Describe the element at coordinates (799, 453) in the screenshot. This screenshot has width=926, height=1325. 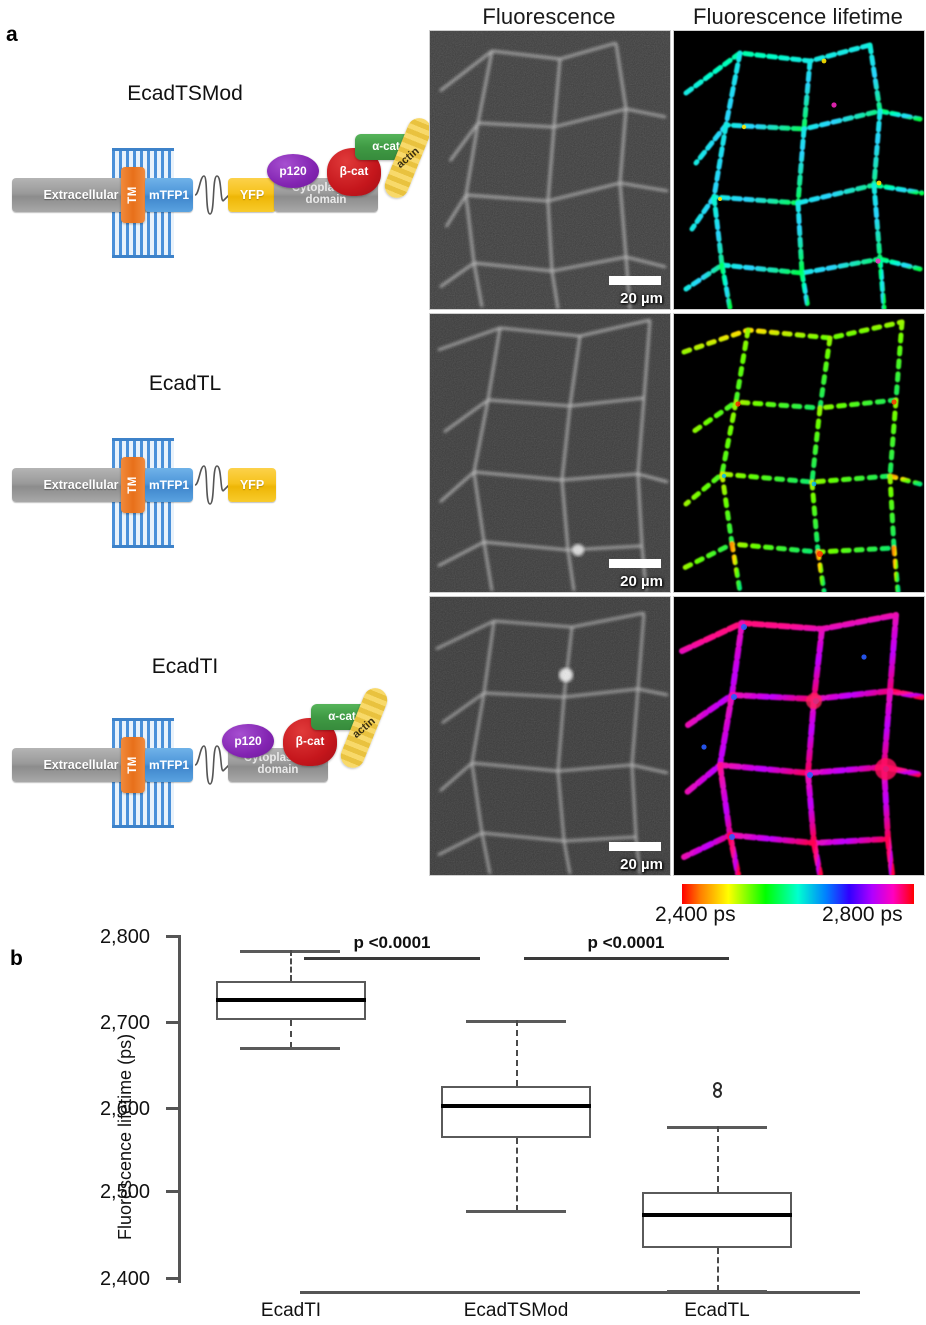
I see `flim-image-ecadtl` at that location.